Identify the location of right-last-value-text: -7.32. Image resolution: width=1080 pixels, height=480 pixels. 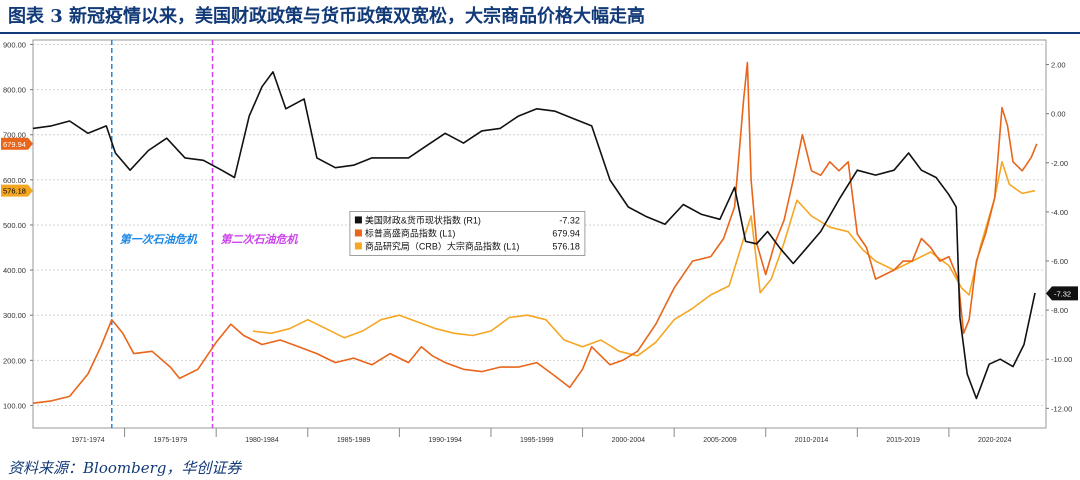
(1062, 293).